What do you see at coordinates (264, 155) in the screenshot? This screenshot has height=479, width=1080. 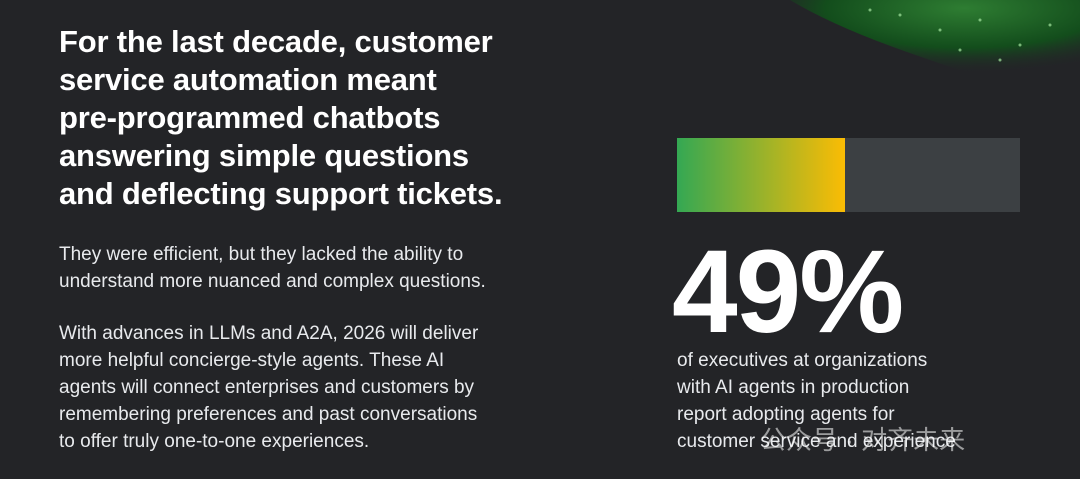 I see `text-line: answering simple questions` at bounding box center [264, 155].